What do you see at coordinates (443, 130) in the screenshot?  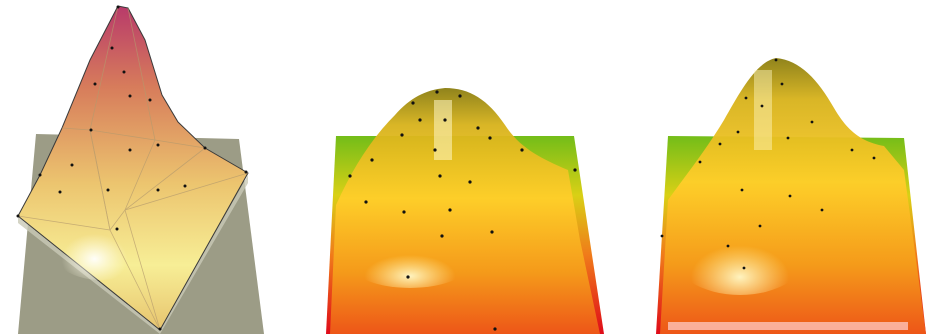 I see `panel-2-peak-shine` at bounding box center [443, 130].